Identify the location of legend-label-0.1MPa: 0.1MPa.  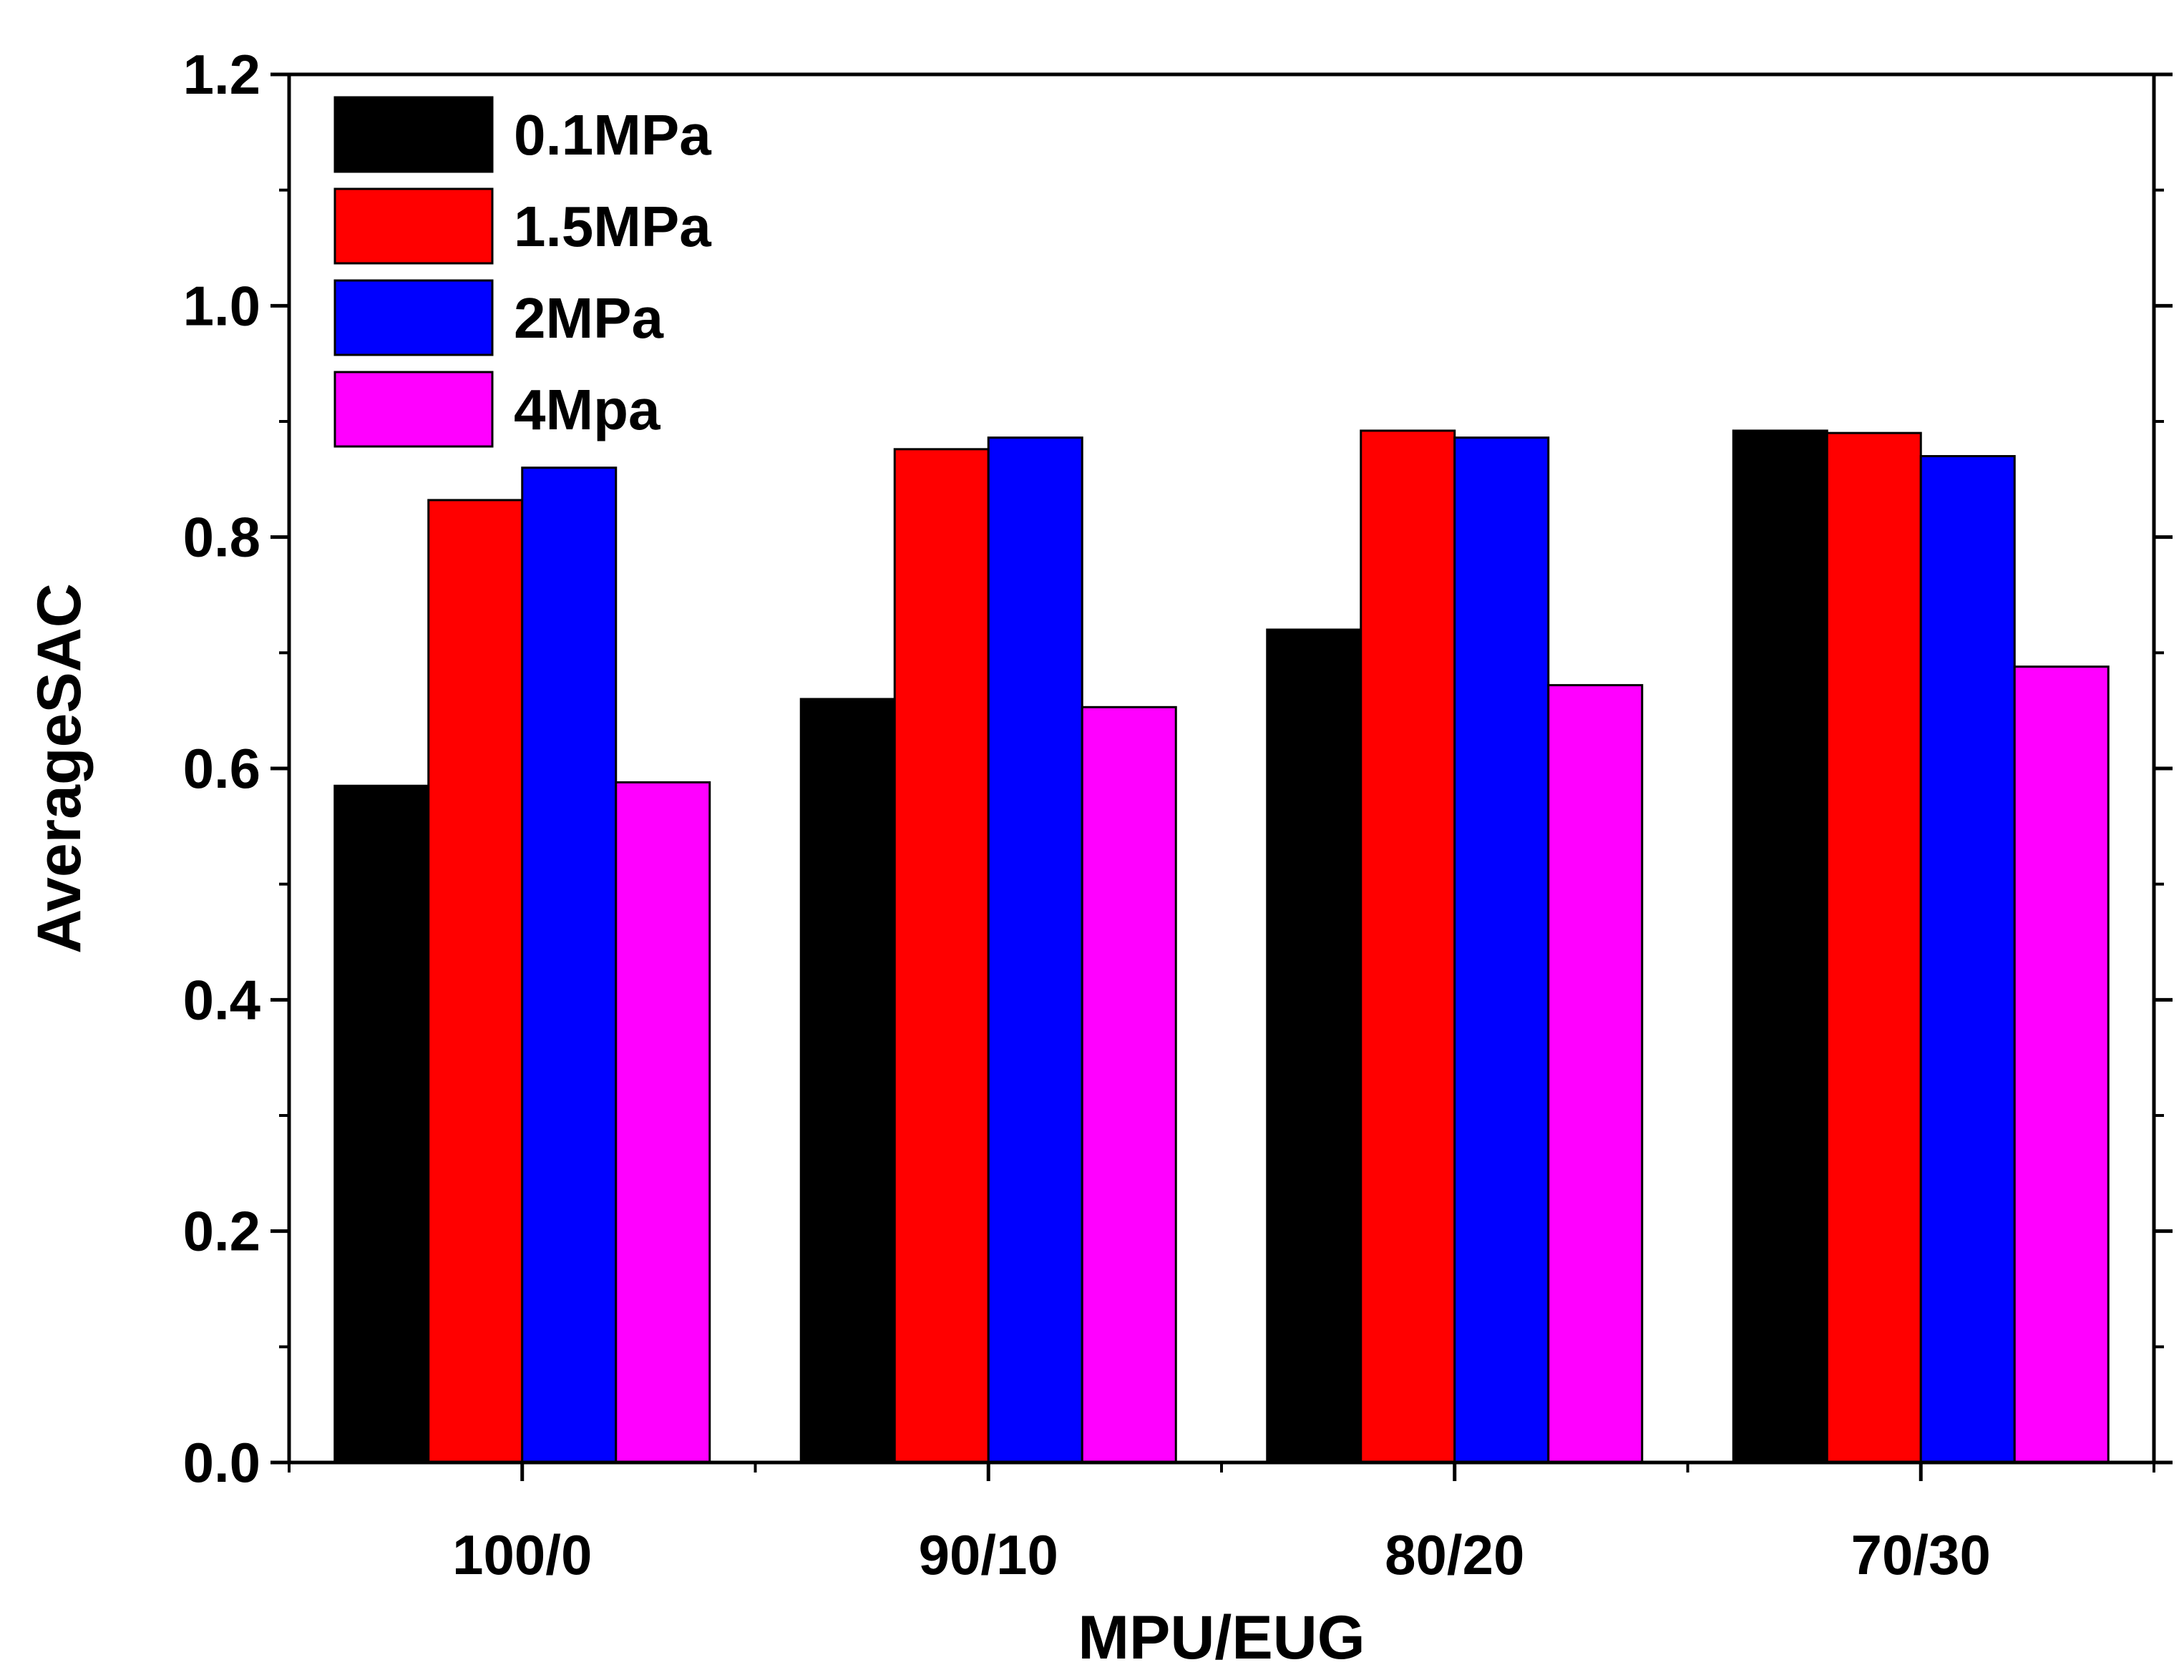
(612, 135).